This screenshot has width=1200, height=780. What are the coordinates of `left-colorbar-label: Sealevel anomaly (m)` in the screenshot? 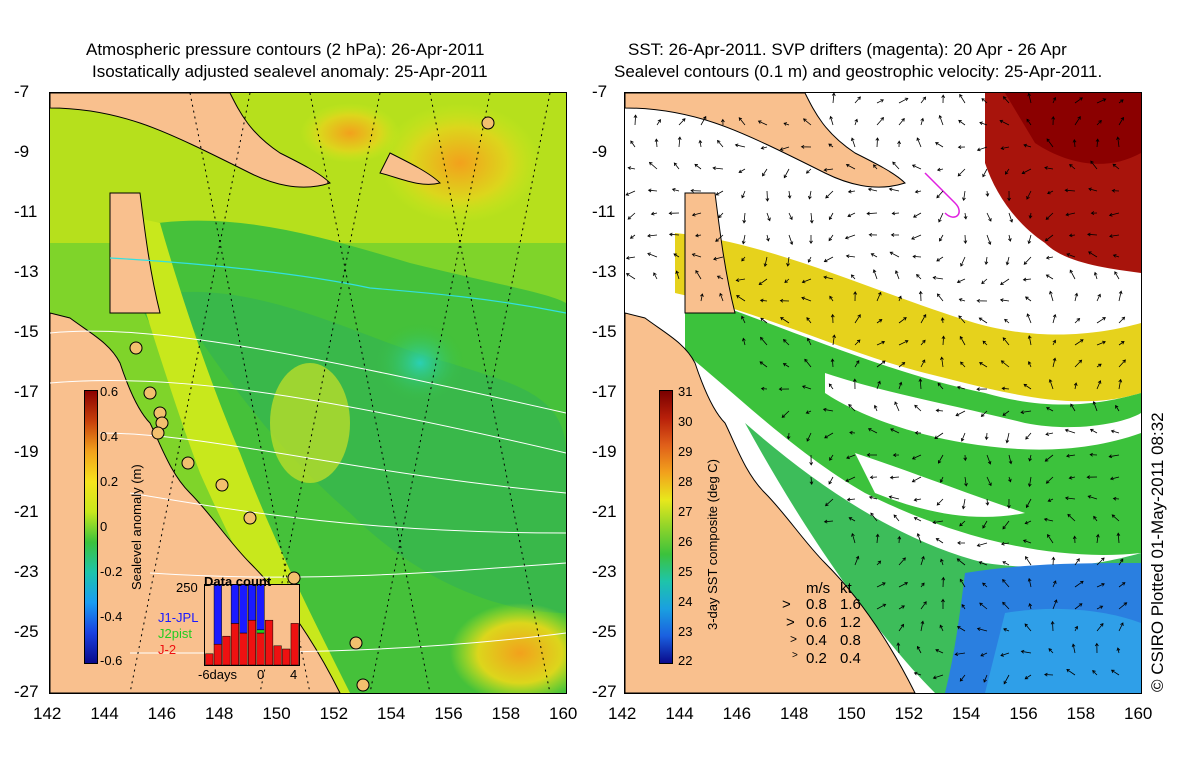 It's located at (136, 527).